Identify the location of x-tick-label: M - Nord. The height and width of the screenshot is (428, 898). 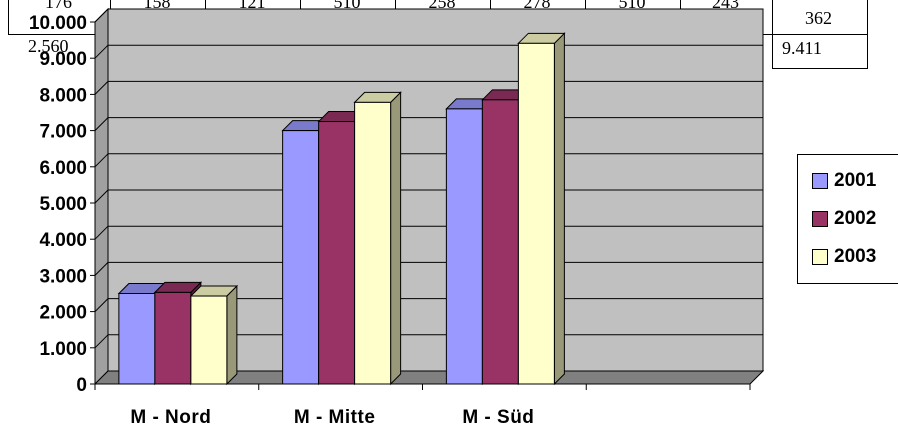
(170, 417).